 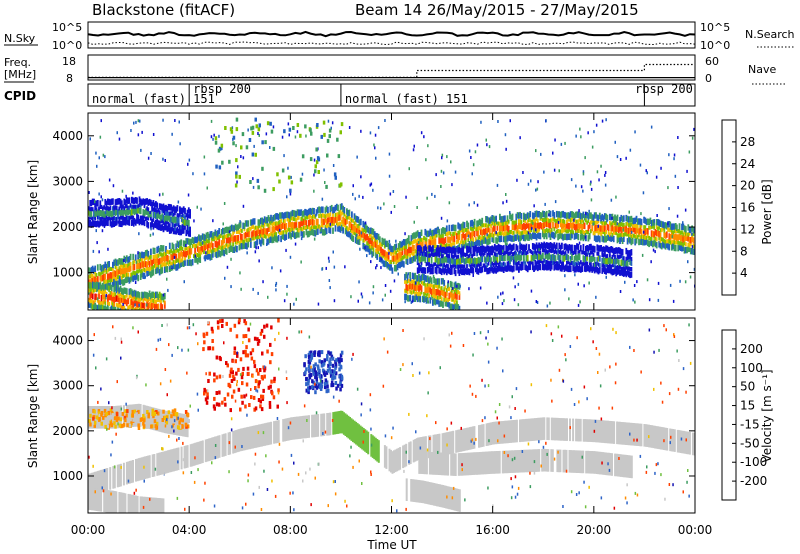 I want to click on velocity-echo-cell, so click(x=228, y=394).